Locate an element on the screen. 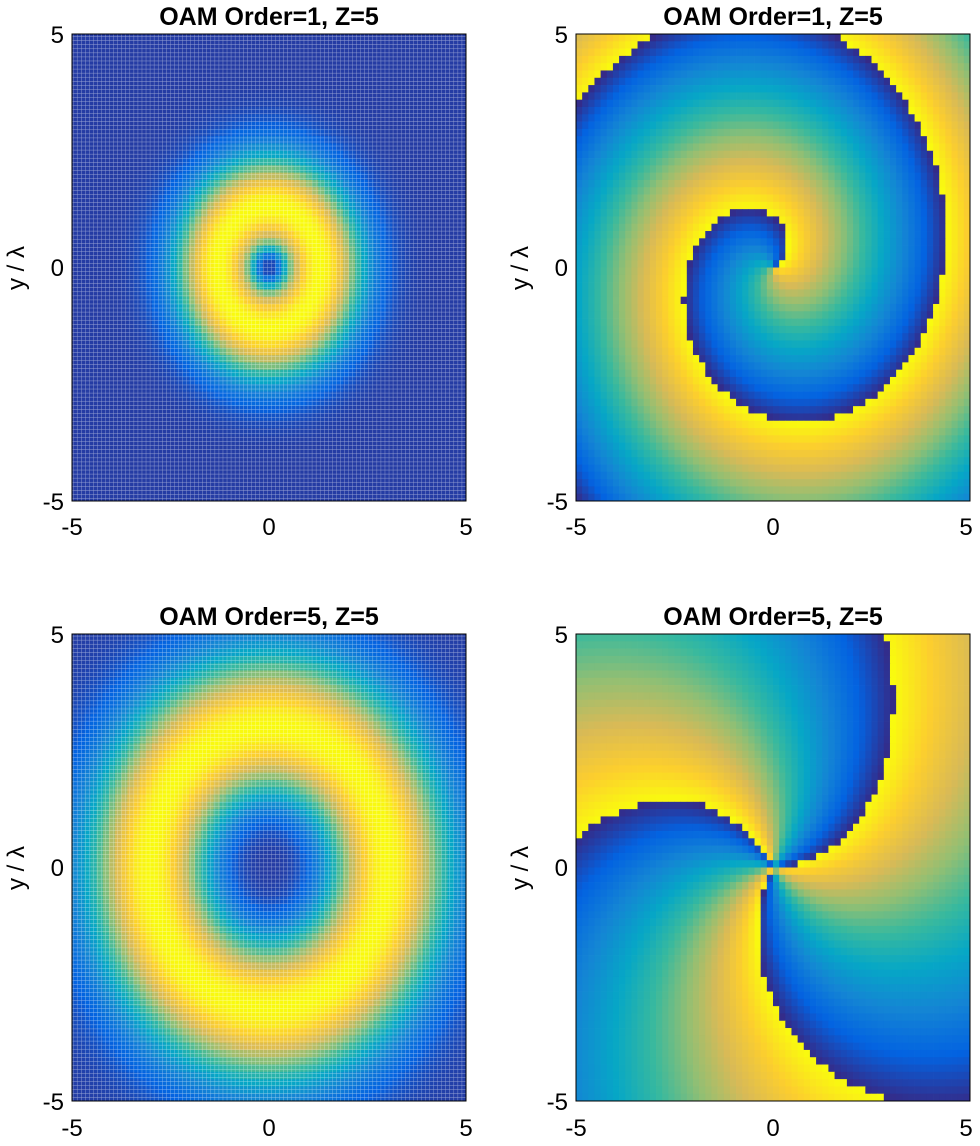  panel-2-title: OAM Order=1, Z=5 is located at coordinates (773, 17).